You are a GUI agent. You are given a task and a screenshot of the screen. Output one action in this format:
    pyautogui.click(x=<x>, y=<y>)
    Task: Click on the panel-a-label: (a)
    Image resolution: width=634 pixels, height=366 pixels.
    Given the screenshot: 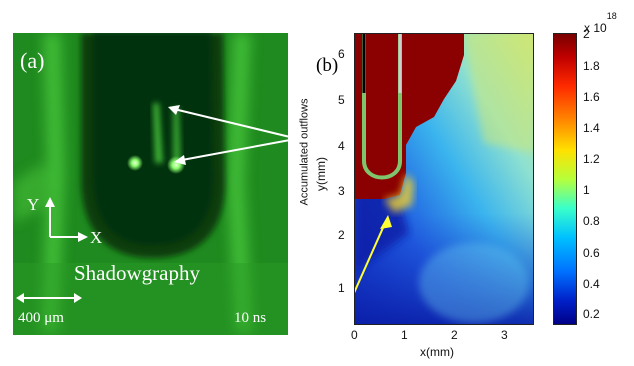 What is the action you would take?
    pyautogui.click(x=32, y=60)
    